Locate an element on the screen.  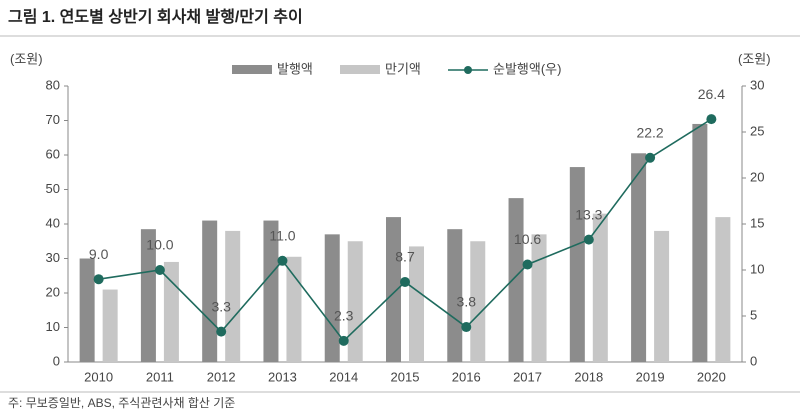
y2-tick-label: 25 is located at coordinates (757, 130).